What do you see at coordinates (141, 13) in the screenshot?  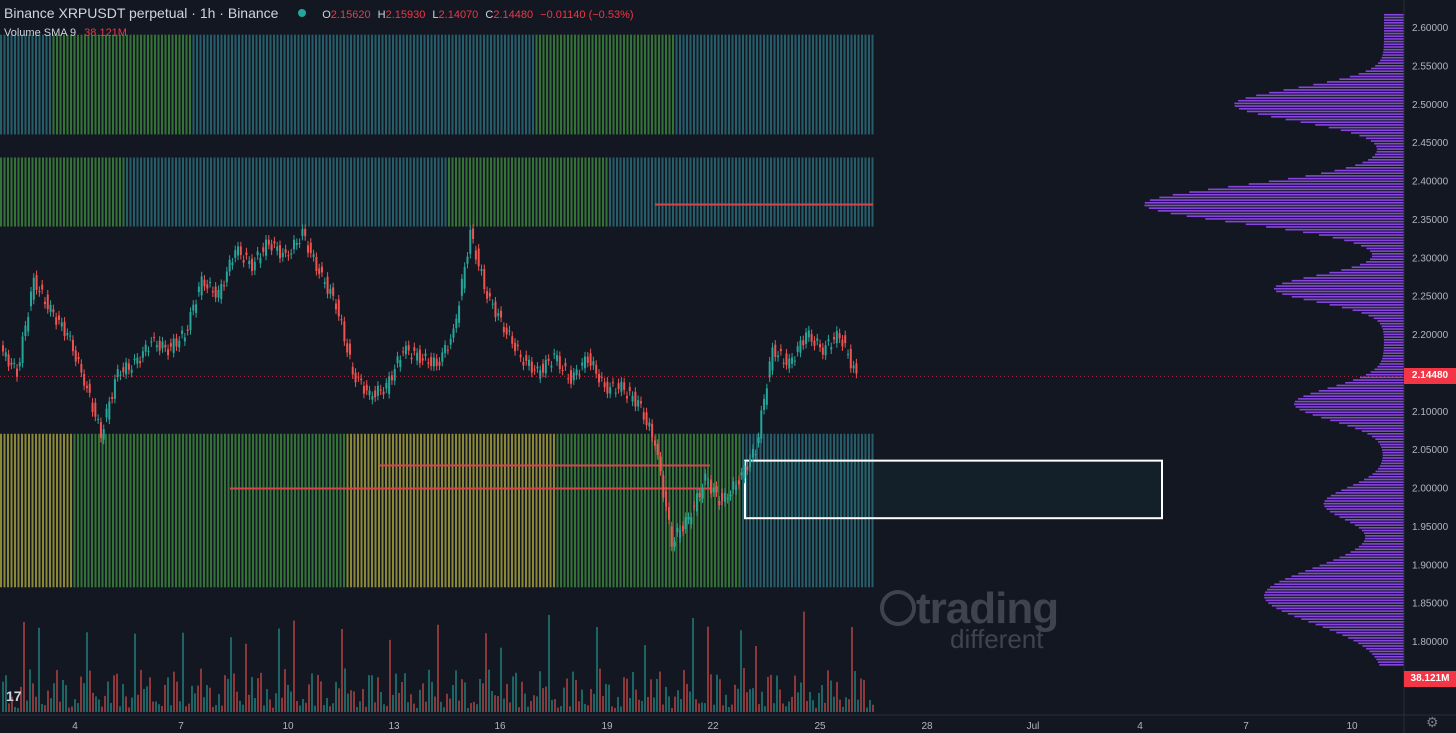 I see `symbol-title: Binance XRPUSDT perpetual · 1h · Binance` at bounding box center [141, 13].